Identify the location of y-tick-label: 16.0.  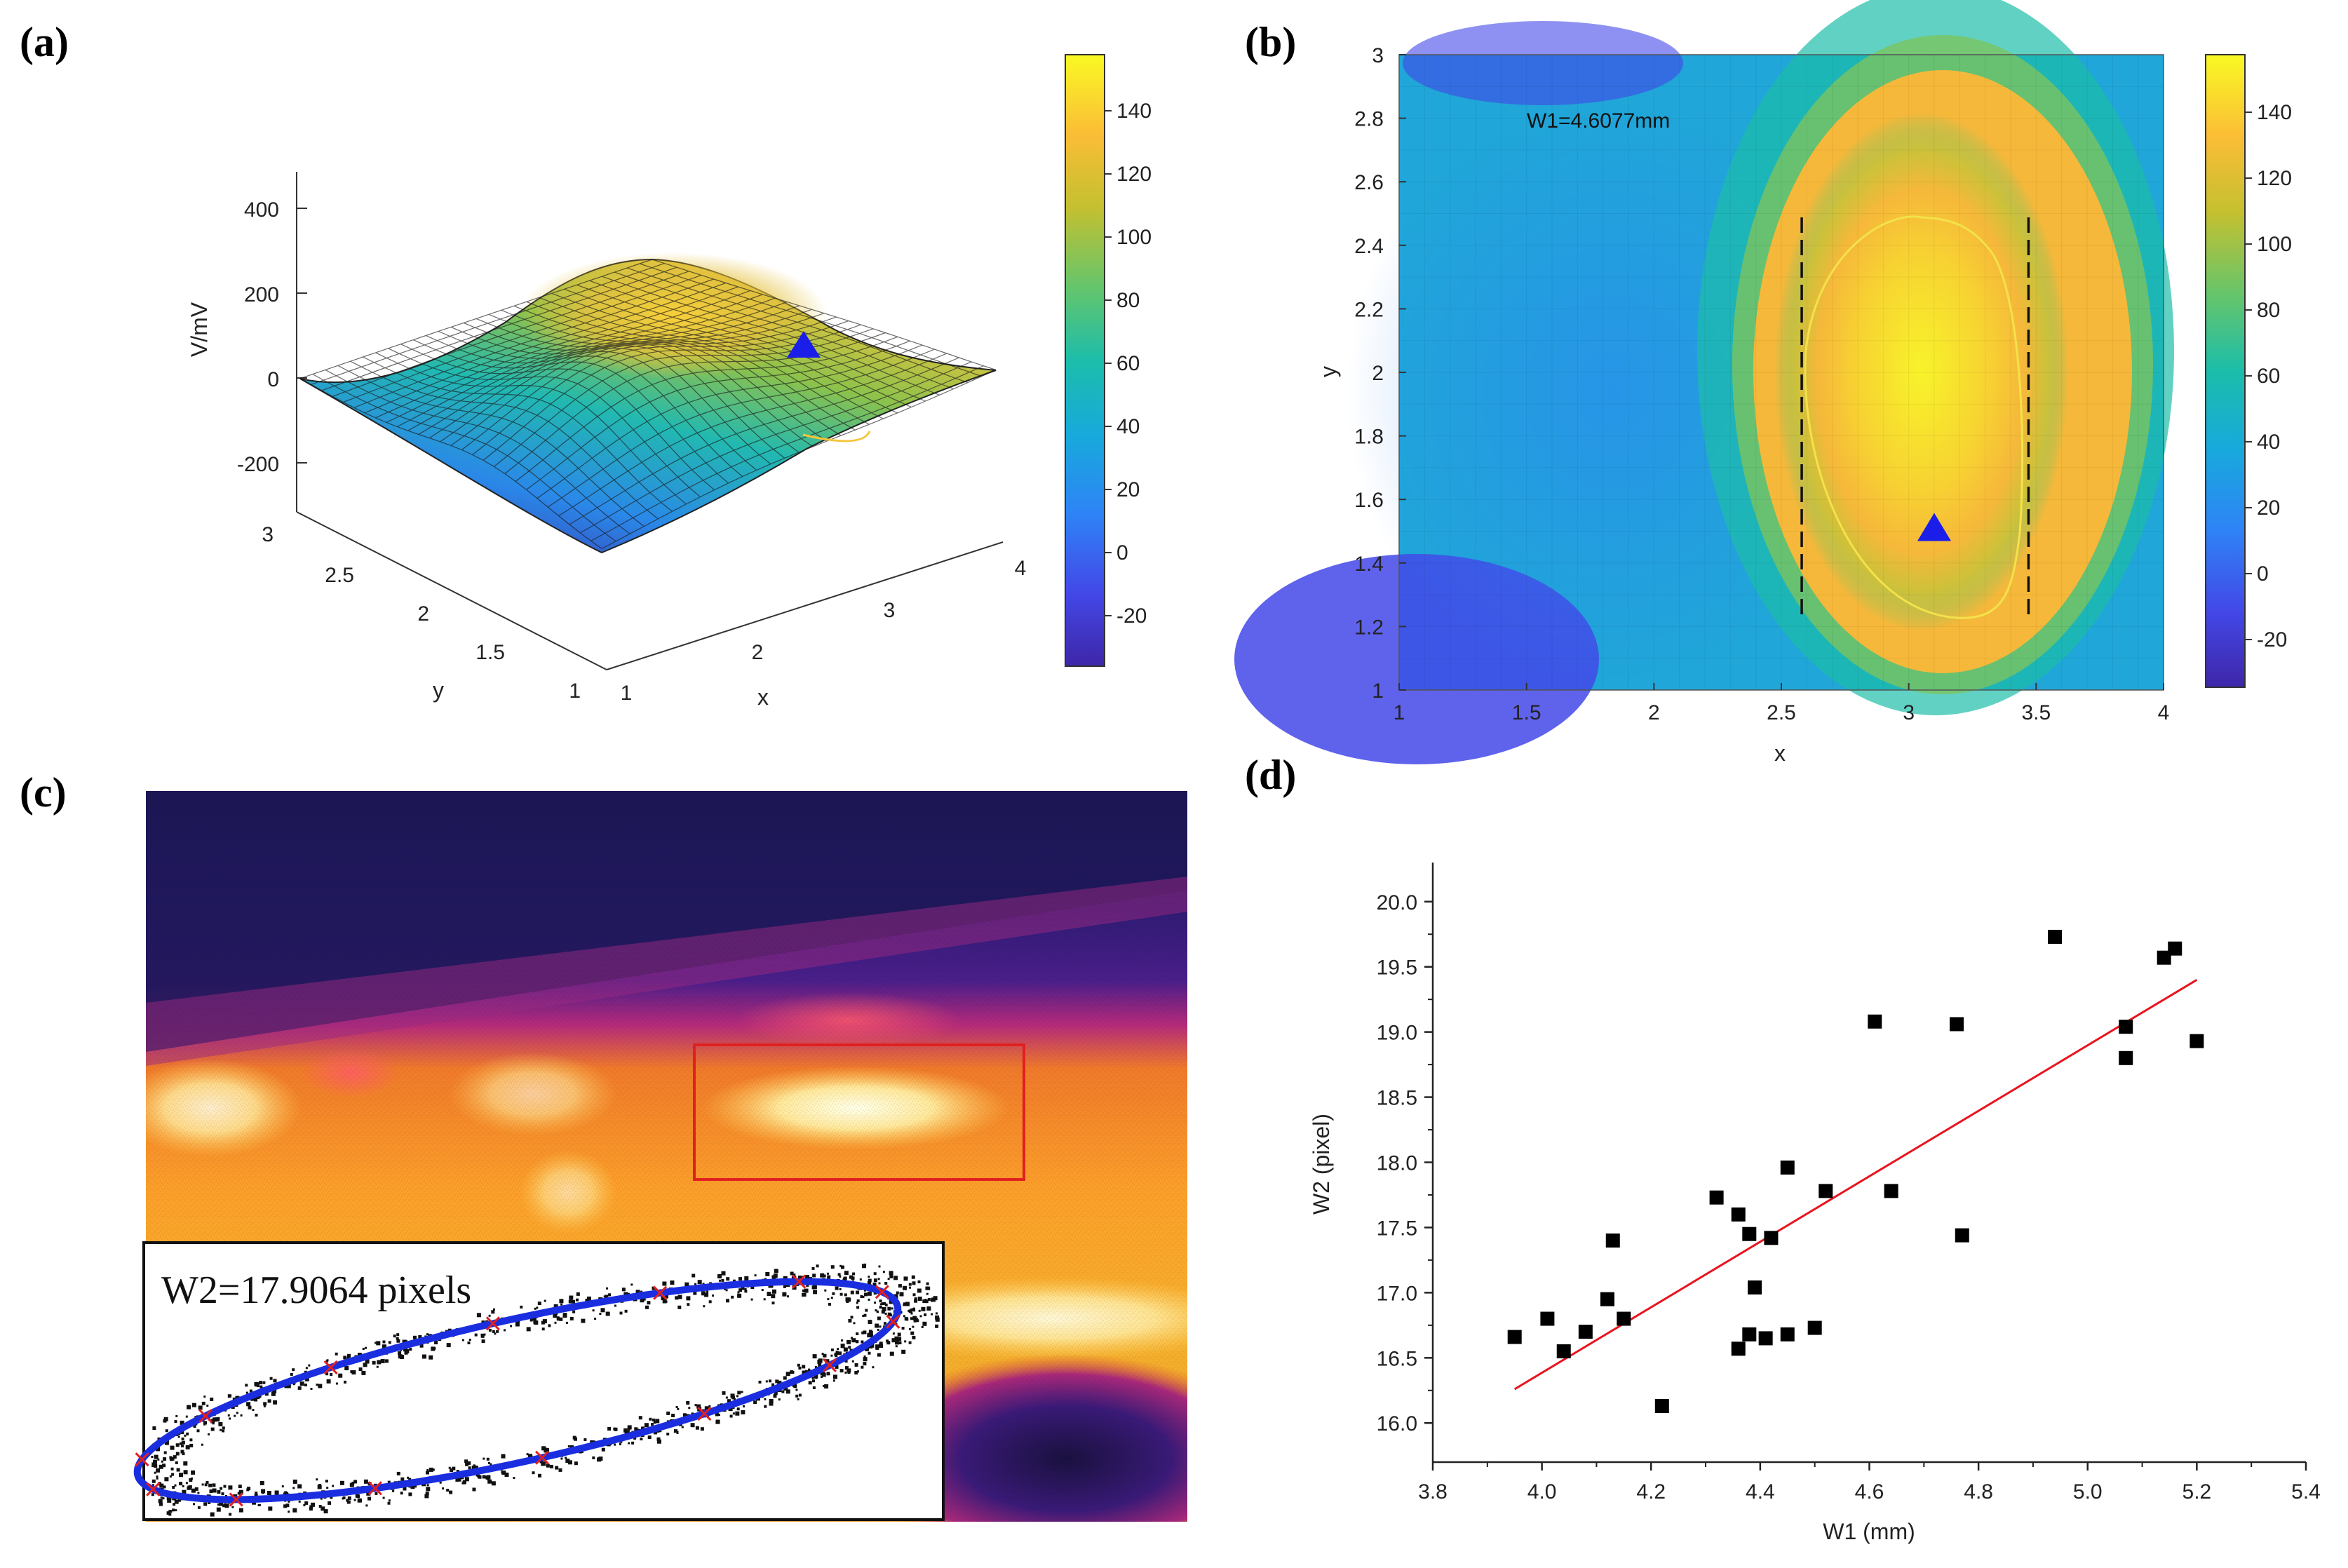
(1397, 1423).